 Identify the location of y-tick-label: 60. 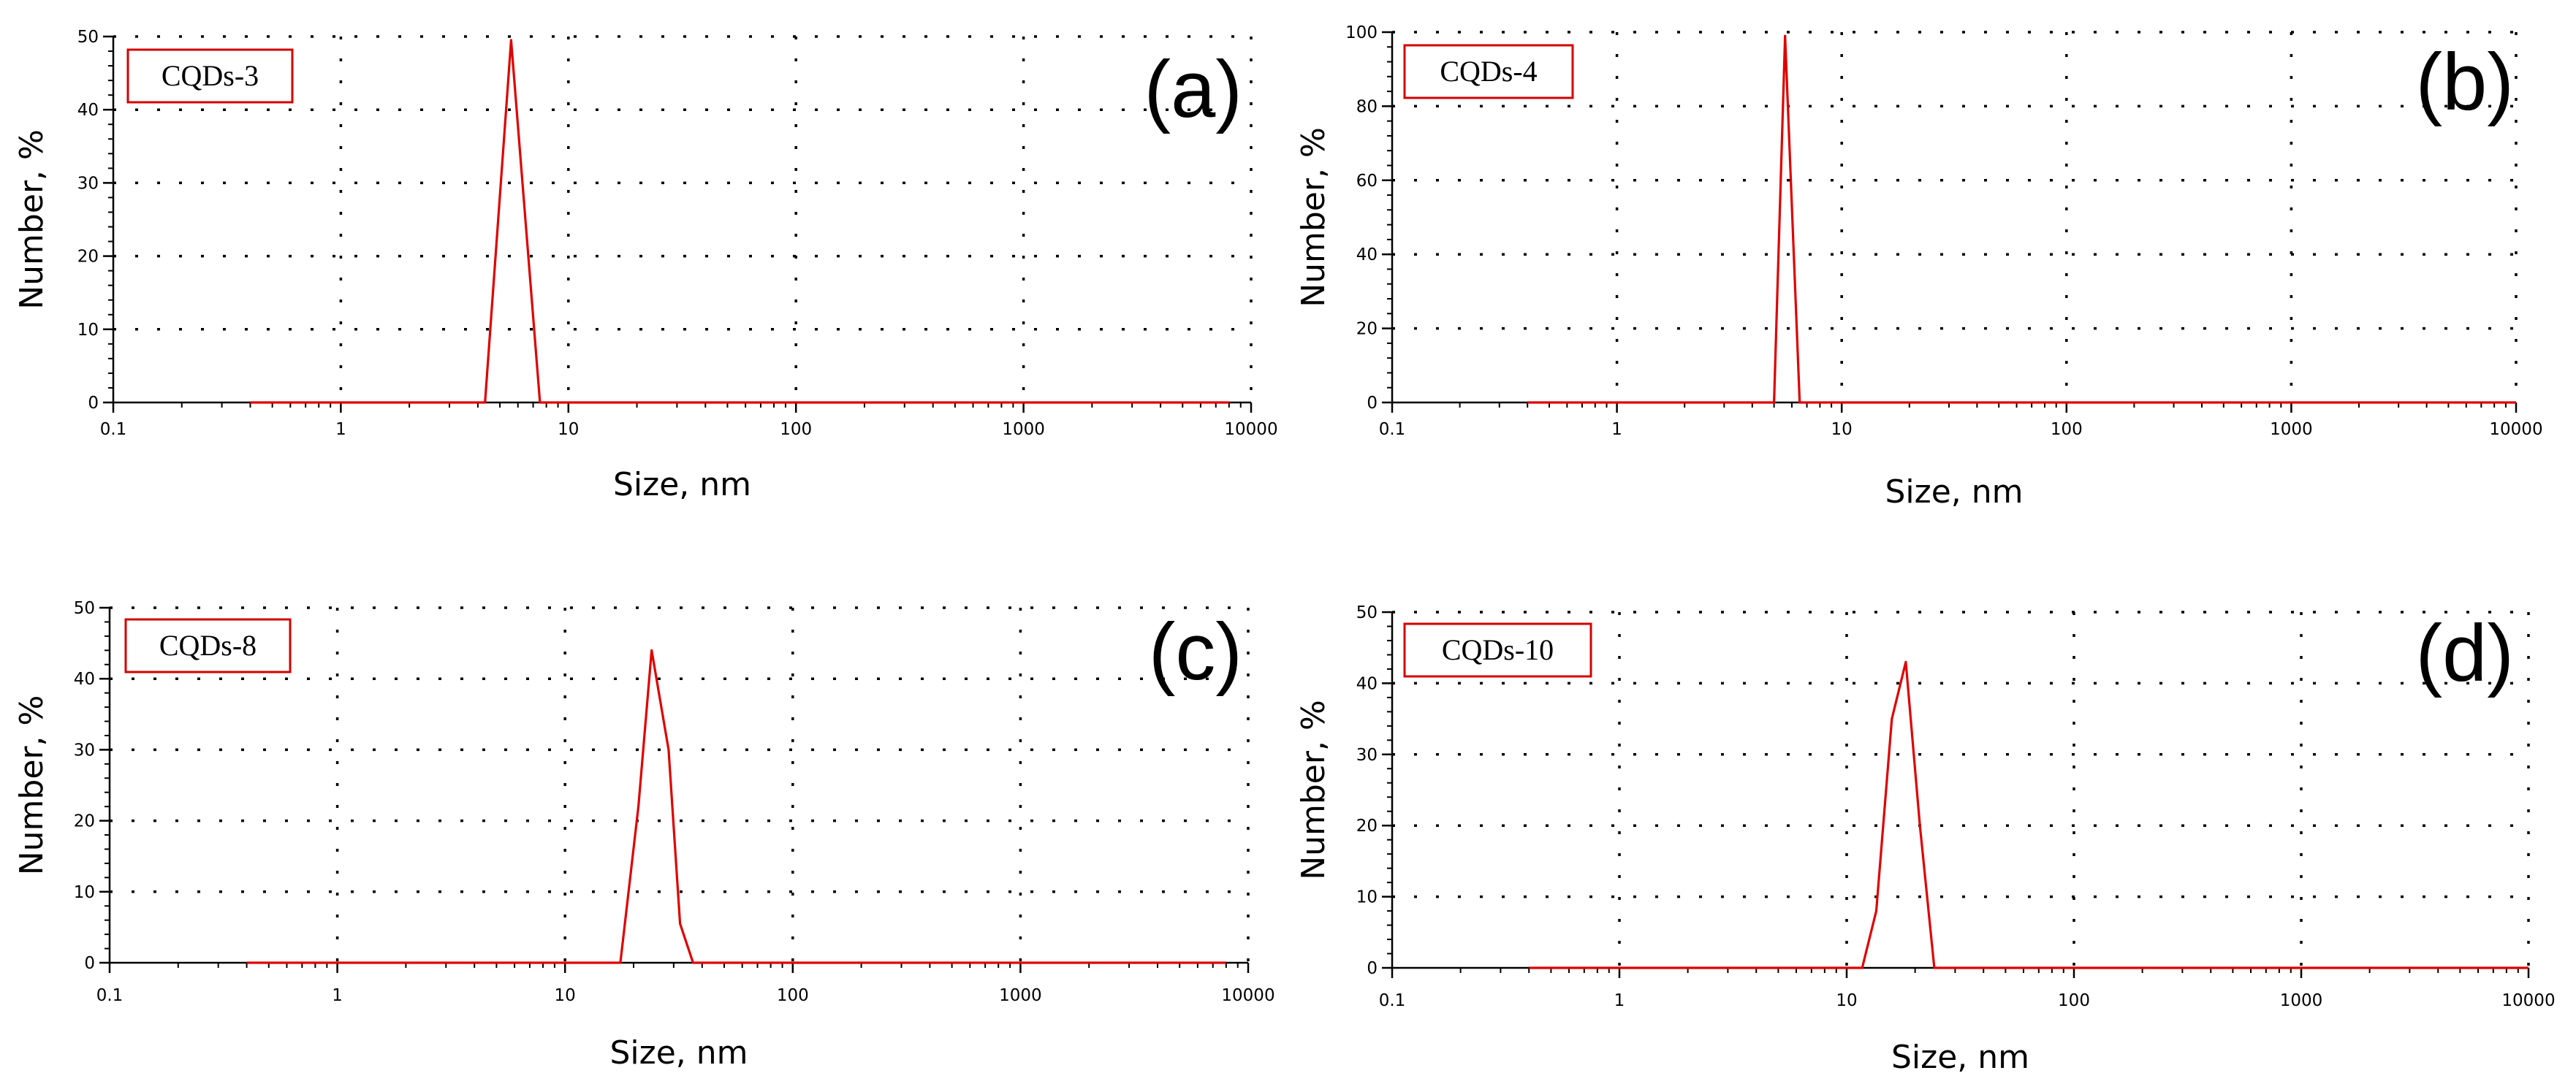
(1367, 181).